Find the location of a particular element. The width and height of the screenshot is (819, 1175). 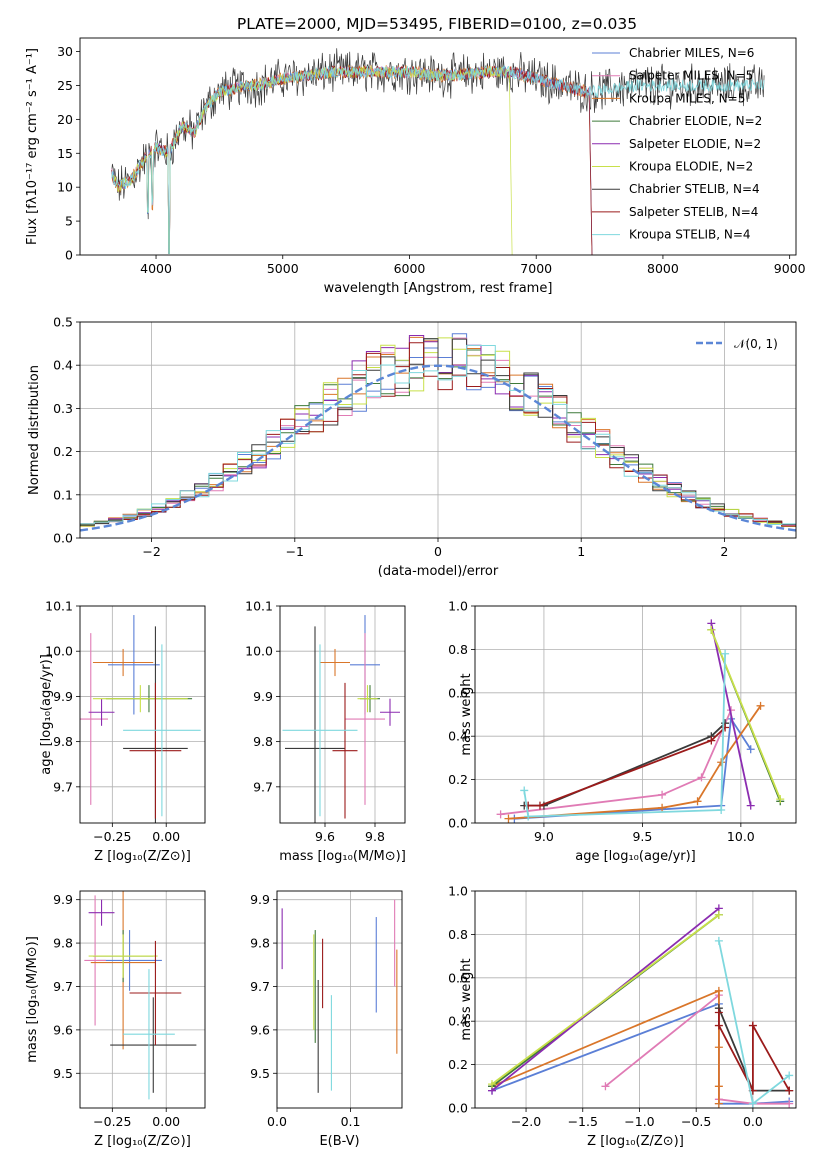

x-axis-label: (data-model)/error is located at coordinates (438, 571).